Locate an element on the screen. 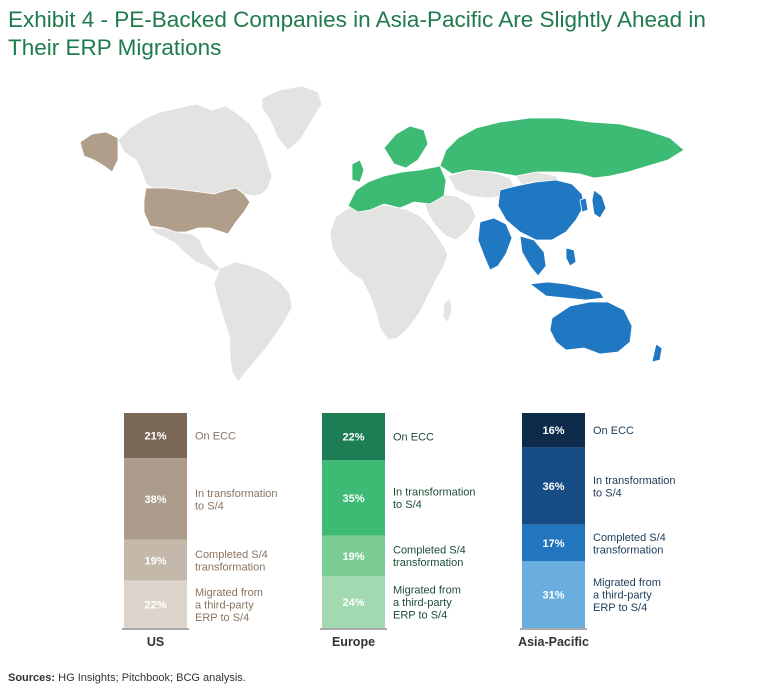  map-asia-pacific-region is located at coordinates (570, 271).